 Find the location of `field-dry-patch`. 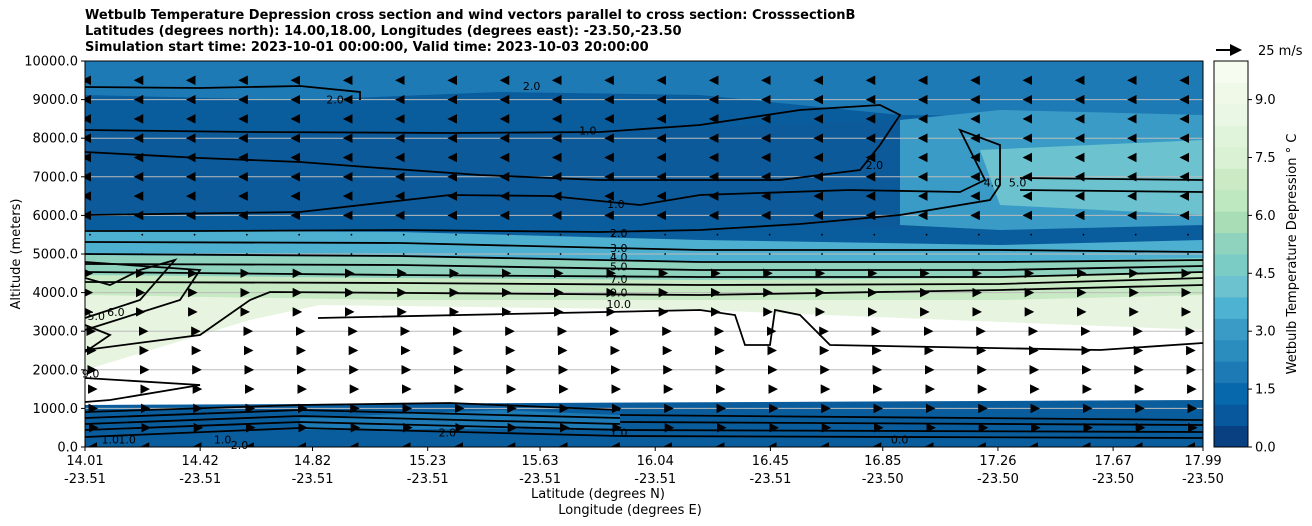

field-dry-patch is located at coordinates (1091, 177).